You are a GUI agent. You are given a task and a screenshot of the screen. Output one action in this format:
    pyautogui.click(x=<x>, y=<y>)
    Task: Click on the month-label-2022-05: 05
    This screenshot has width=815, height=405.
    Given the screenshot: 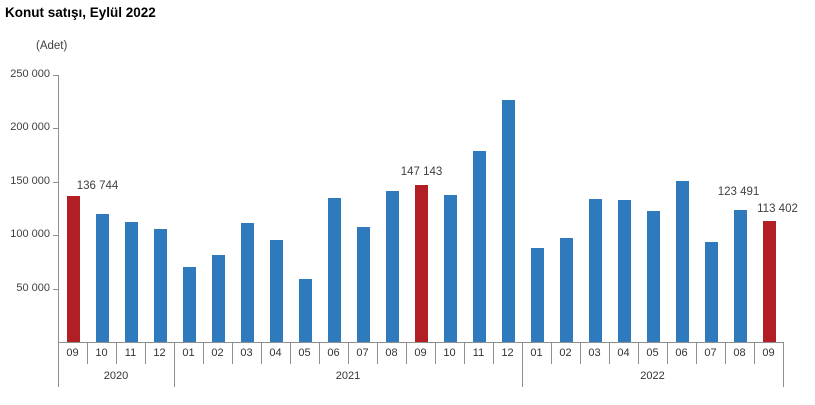 What is the action you would take?
    pyautogui.click(x=652, y=353)
    